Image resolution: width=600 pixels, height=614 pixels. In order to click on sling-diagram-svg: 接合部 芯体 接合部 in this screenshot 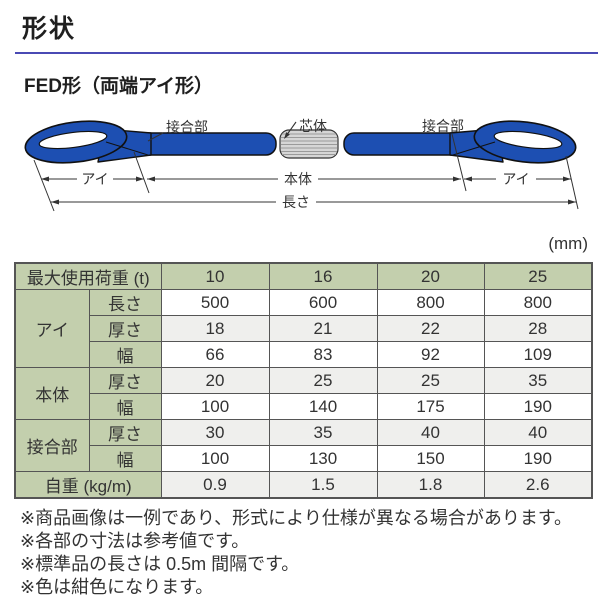, I will do `click(301, 164)`.